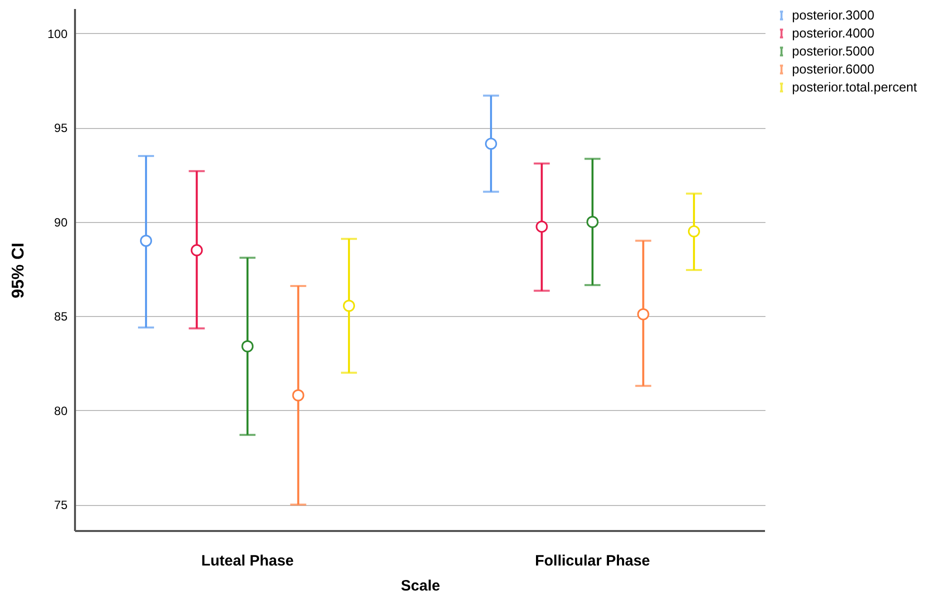  I want to click on x-tick-label: Luteal Phase, so click(247, 561).